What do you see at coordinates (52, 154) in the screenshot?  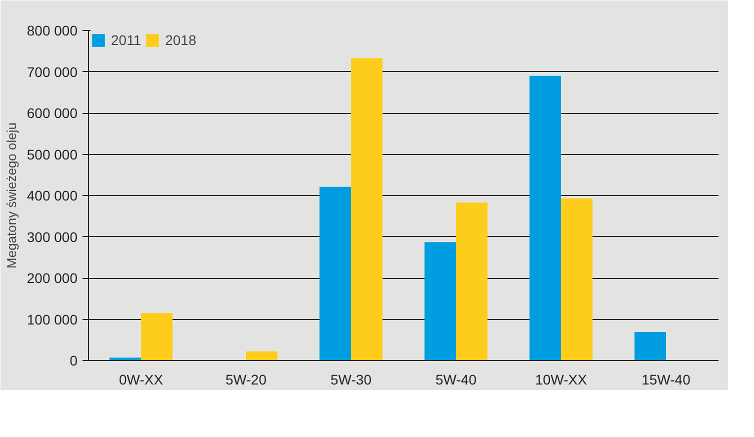 I see `y-tick-label: 500 000` at bounding box center [52, 154].